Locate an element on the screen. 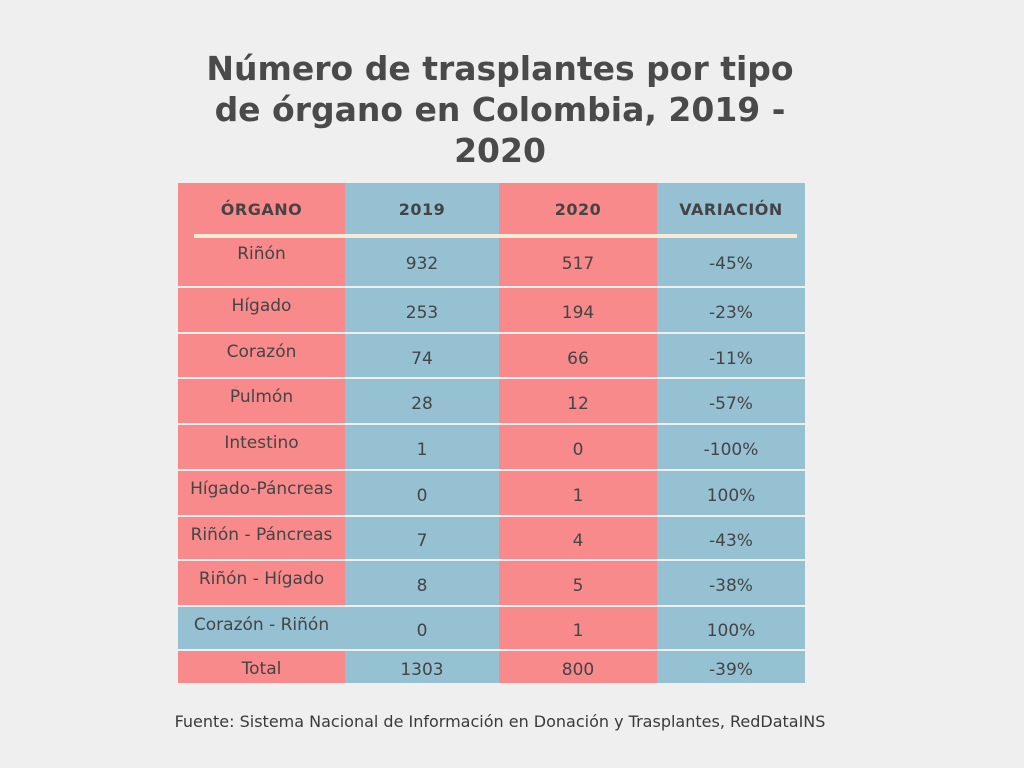  cell-variation: -23% is located at coordinates (731, 309).